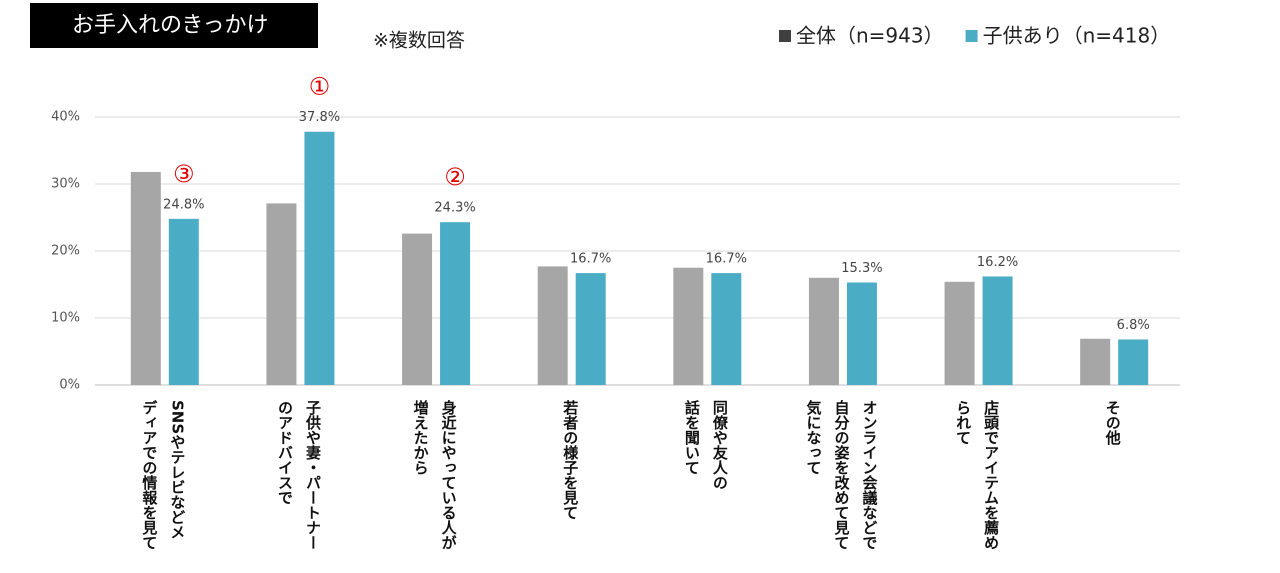 The height and width of the screenshot is (573, 1280). What do you see at coordinates (69, 385) in the screenshot?
I see `y-tick-label: 0%` at bounding box center [69, 385].